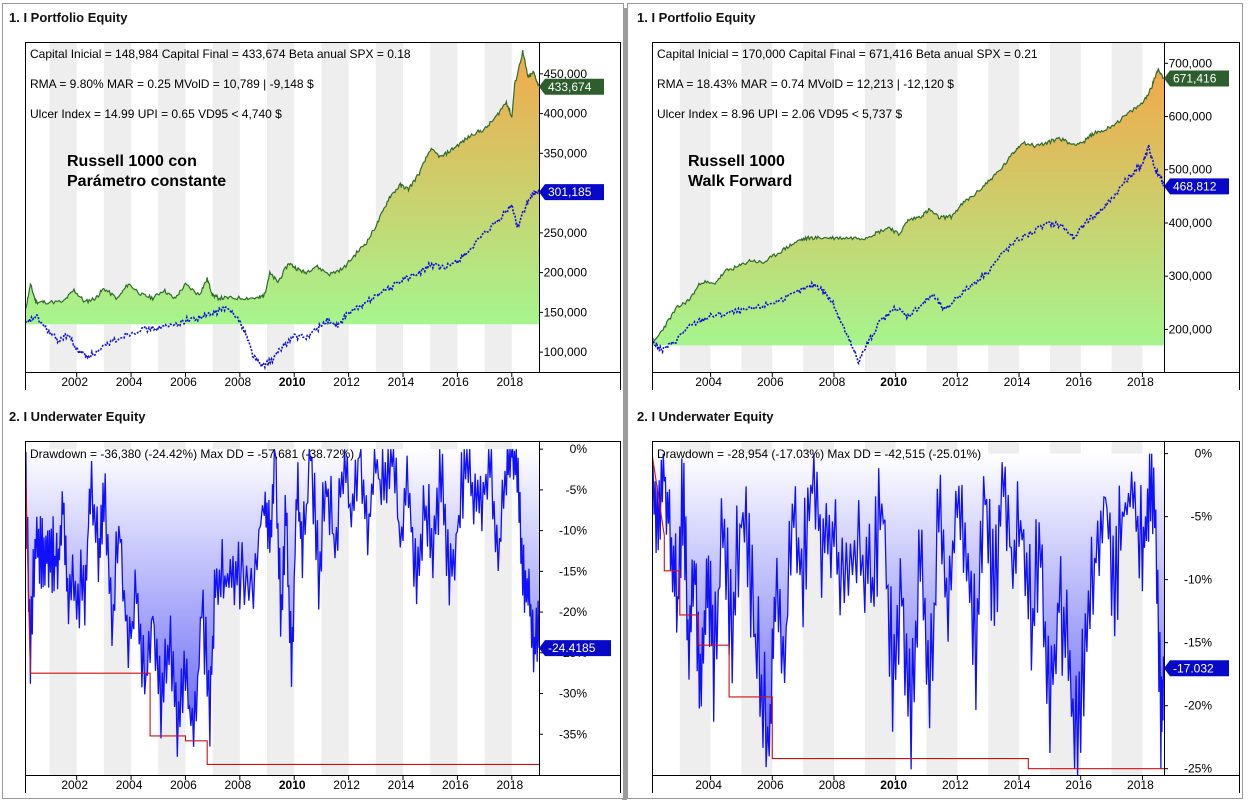  Describe the element at coordinates (1191, 63) in the screenshot. I see `y-tick-label: 700,000` at that location.